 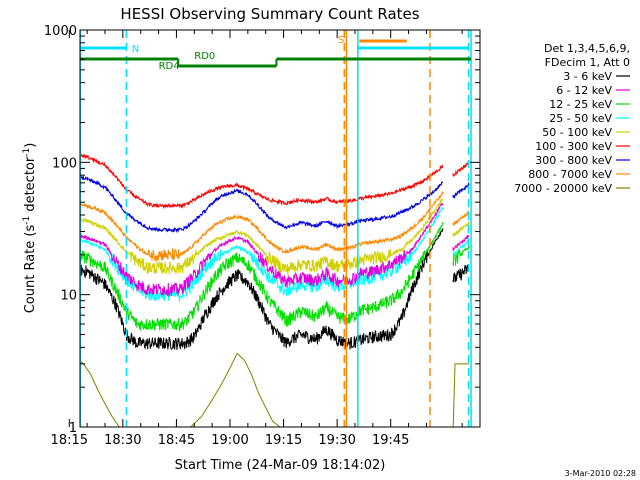 What do you see at coordinates (600, 473) in the screenshot?
I see `footer-date: 3-Mar-2010 02:28` at bounding box center [600, 473].